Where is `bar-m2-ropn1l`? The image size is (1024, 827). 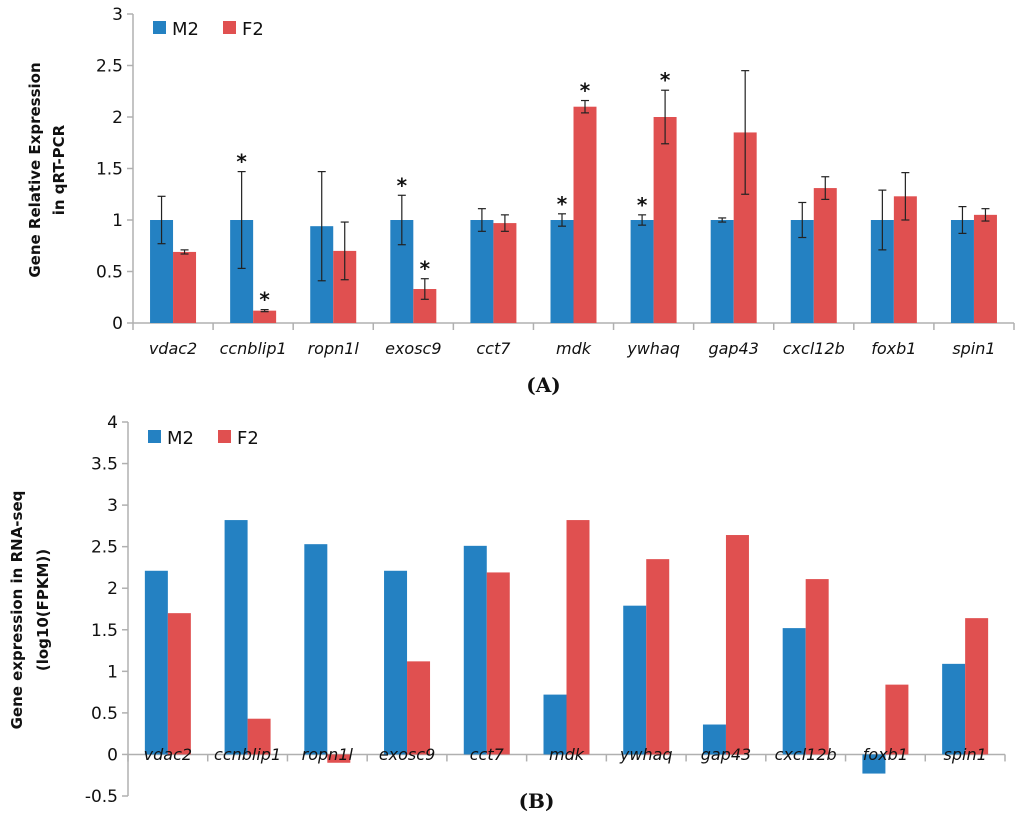
bar-m2-ropn1l is located at coordinates (316, 649).